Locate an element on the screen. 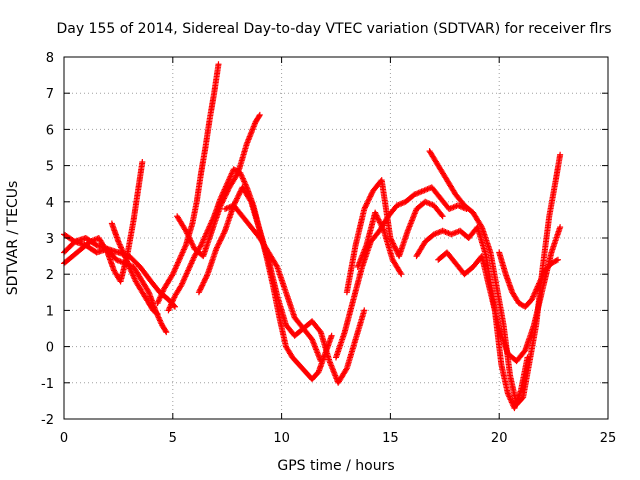  x-tick-label: 5 is located at coordinates (173, 438).